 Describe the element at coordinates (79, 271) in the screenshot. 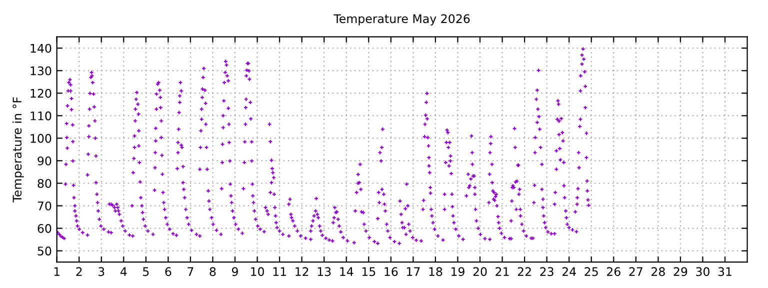

I see `x-tick-label: 2` at that location.